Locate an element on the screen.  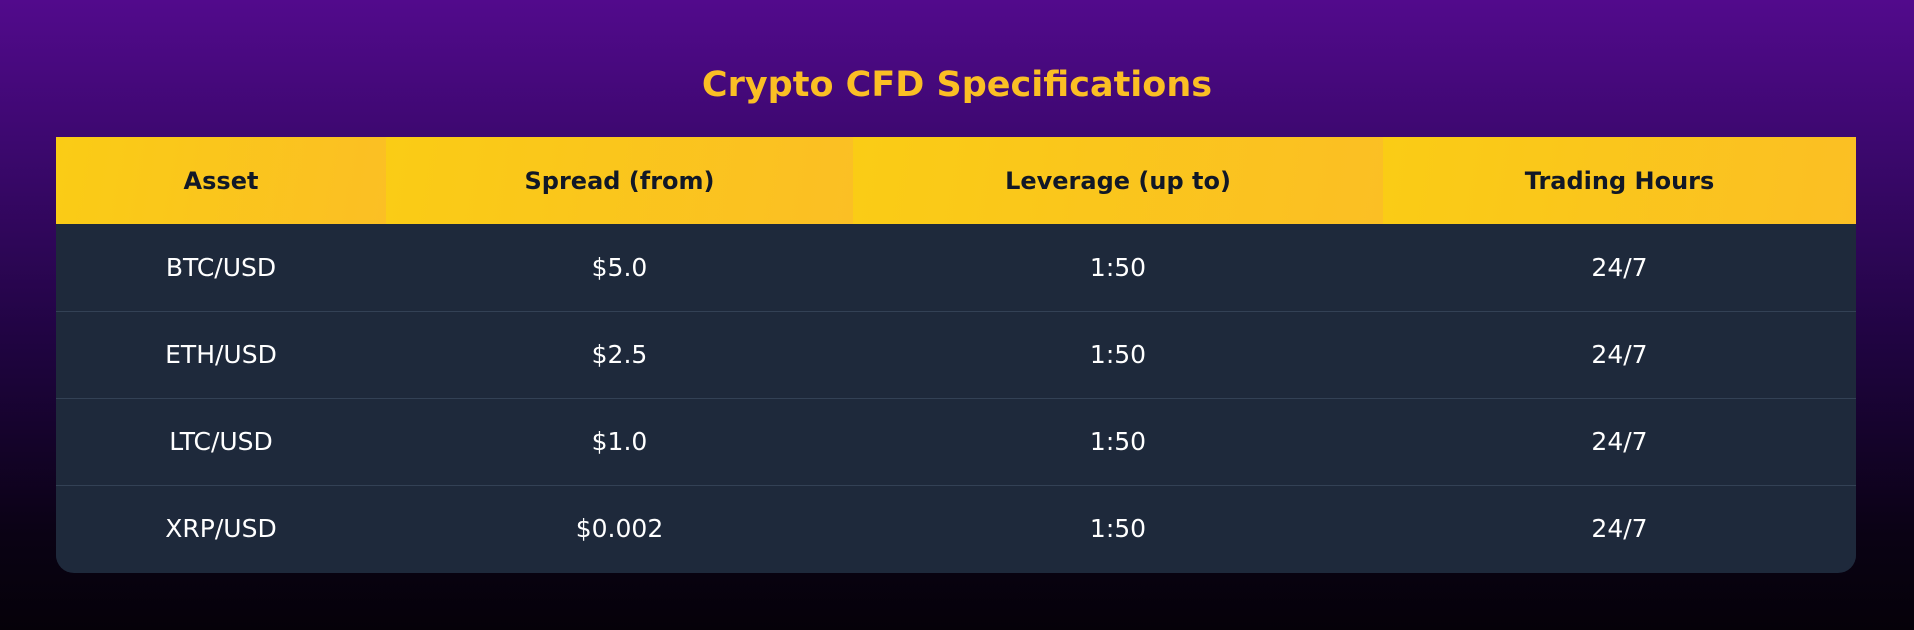
table-row: BTC/USD $5.0 1:50 24/7 is located at coordinates (956, 267).